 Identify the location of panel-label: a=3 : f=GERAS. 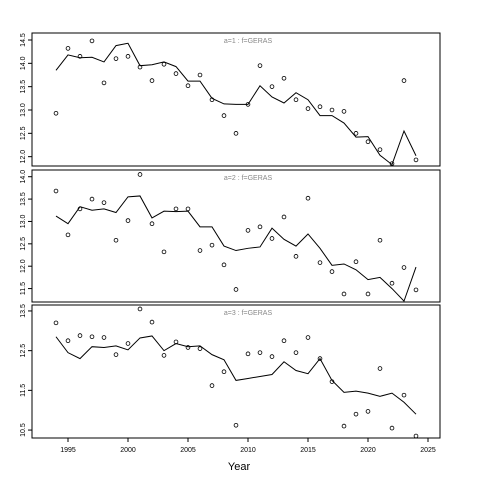
(248, 313).